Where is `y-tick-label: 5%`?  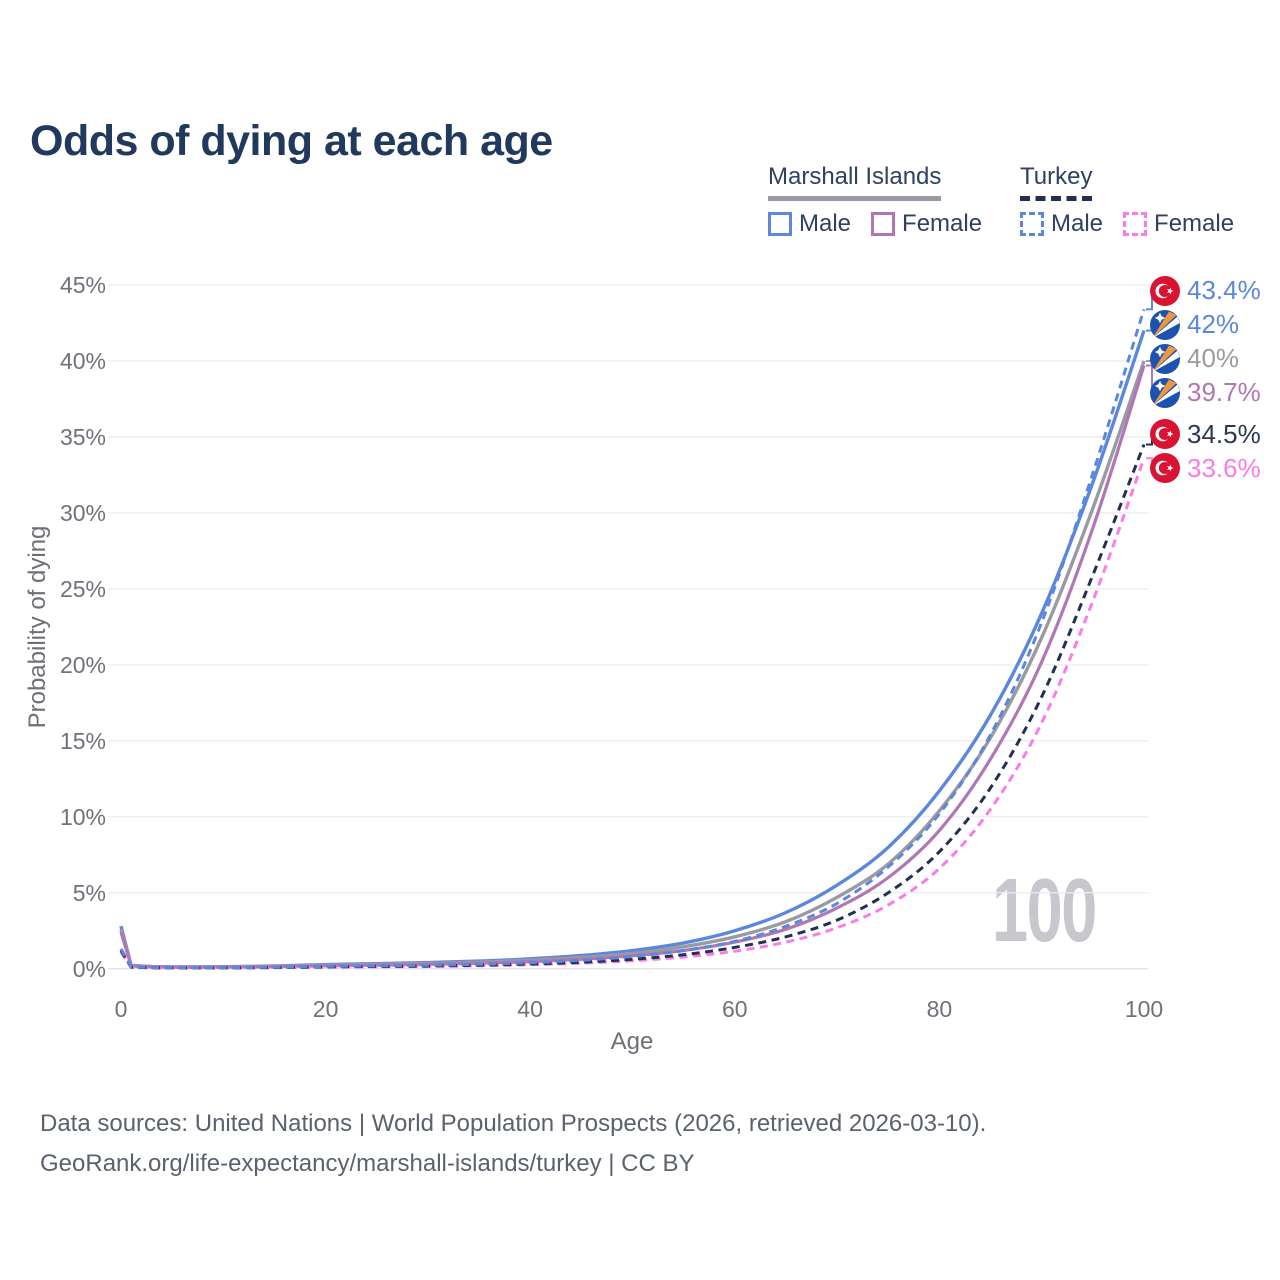
y-tick-label: 5% is located at coordinates (89, 892).